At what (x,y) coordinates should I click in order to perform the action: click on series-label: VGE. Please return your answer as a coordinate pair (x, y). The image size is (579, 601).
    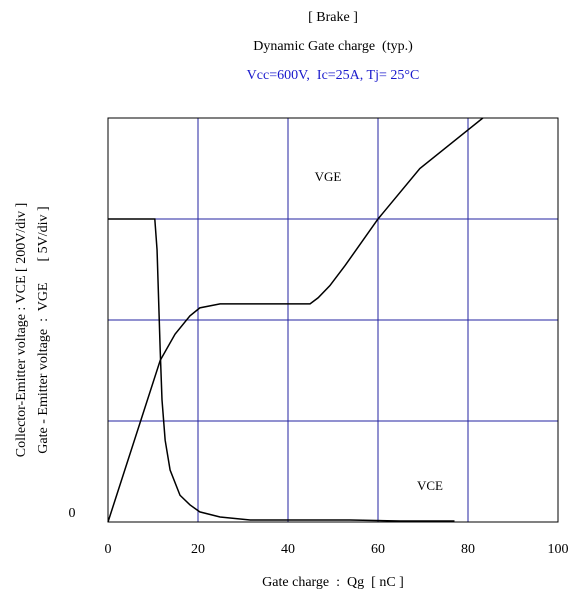
    Looking at the image, I should click on (328, 176).